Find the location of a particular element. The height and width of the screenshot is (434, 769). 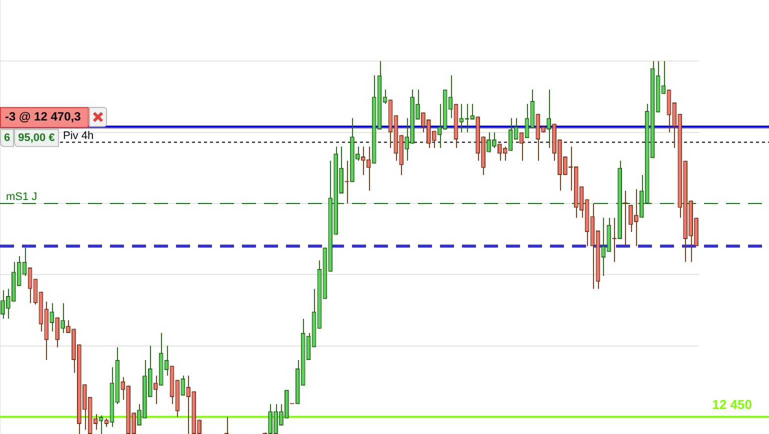

annotation: 6 is located at coordinates (7, 138).